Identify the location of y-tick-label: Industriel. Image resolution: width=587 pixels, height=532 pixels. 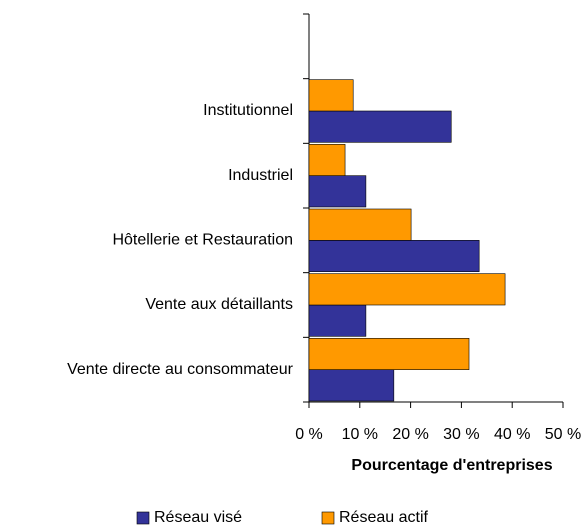
(260, 175).